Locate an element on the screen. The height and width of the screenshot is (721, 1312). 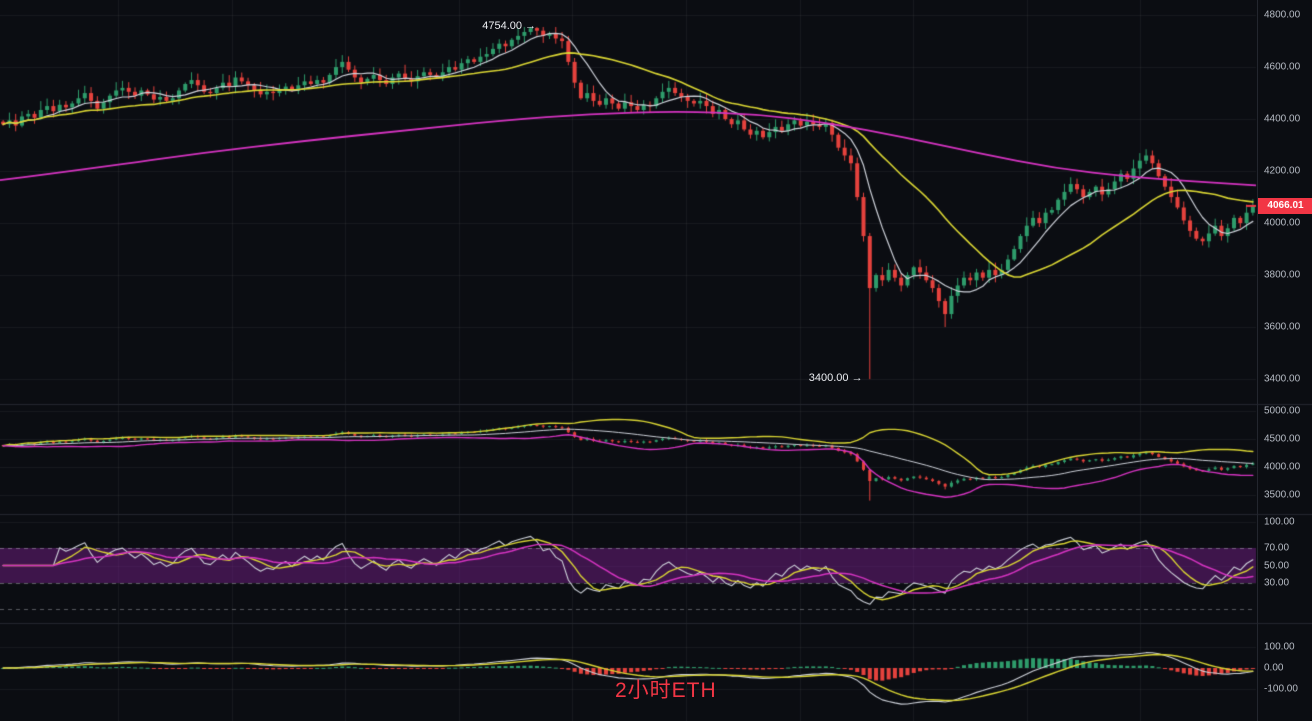
rsi-scale-label: 30.00 is located at coordinates (1277, 583).